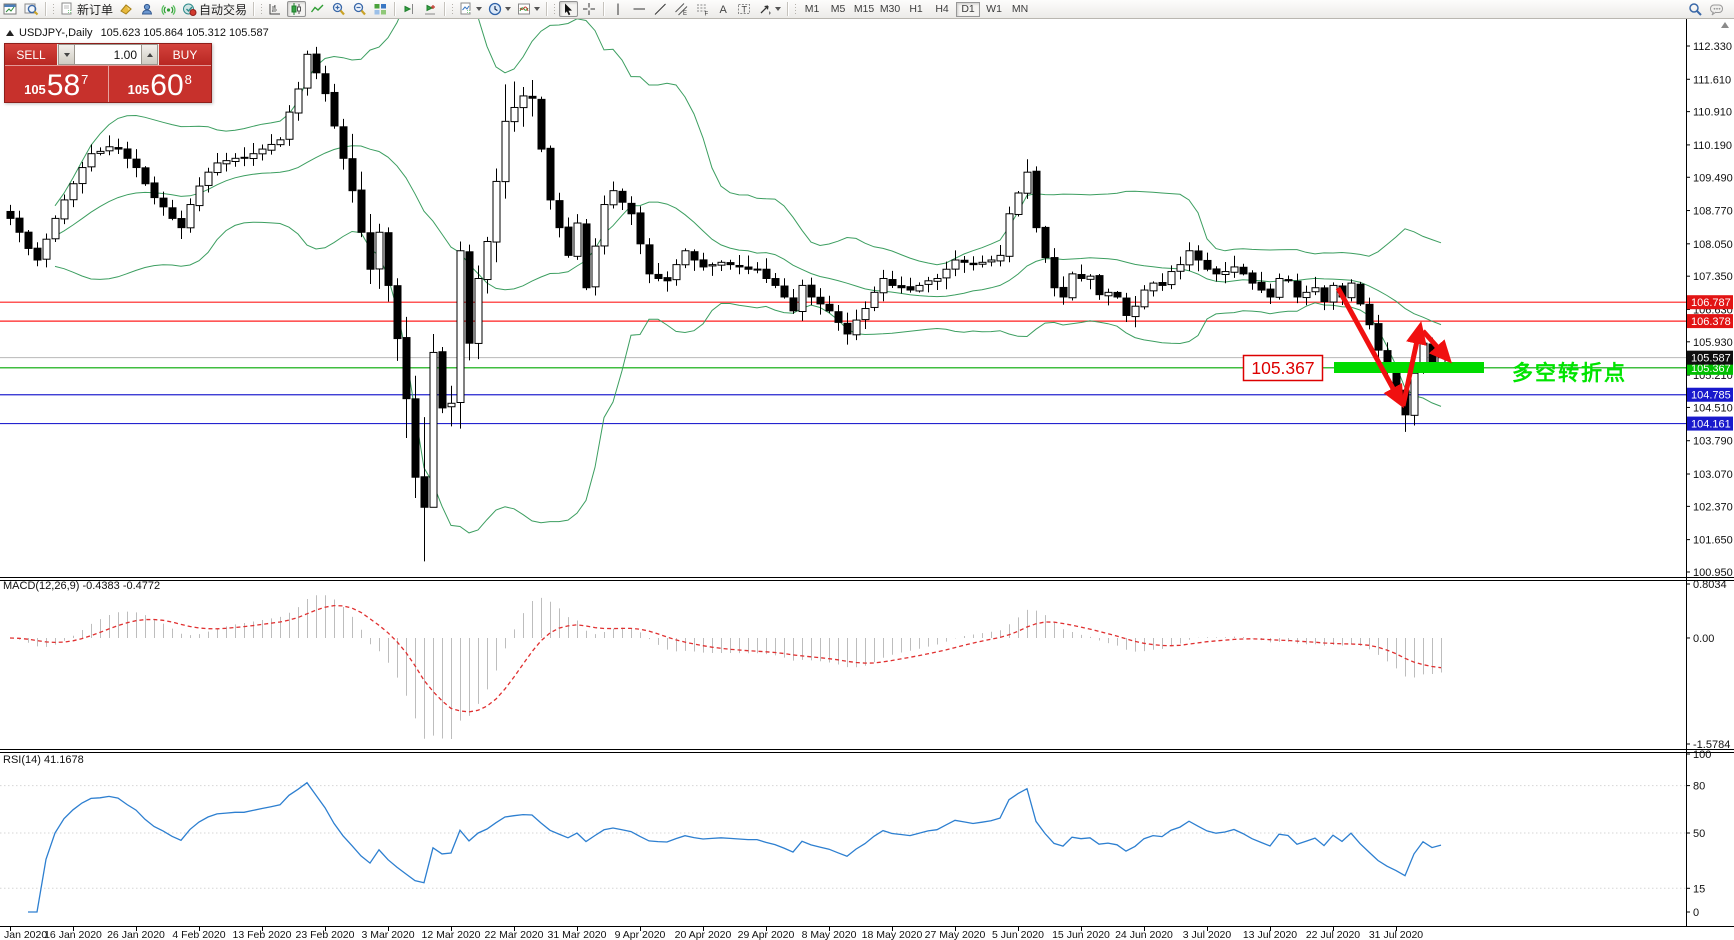 The width and height of the screenshot is (1734, 940). What do you see at coordinates (479, 9) in the screenshot?
I see `indicators-dropdown-caret` at bounding box center [479, 9].